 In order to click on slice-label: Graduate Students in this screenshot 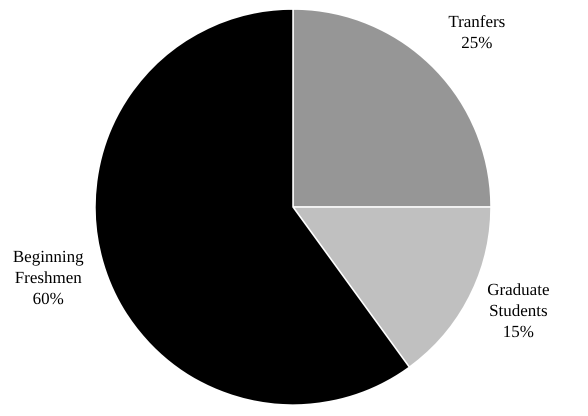, I will do `click(518, 300)`.